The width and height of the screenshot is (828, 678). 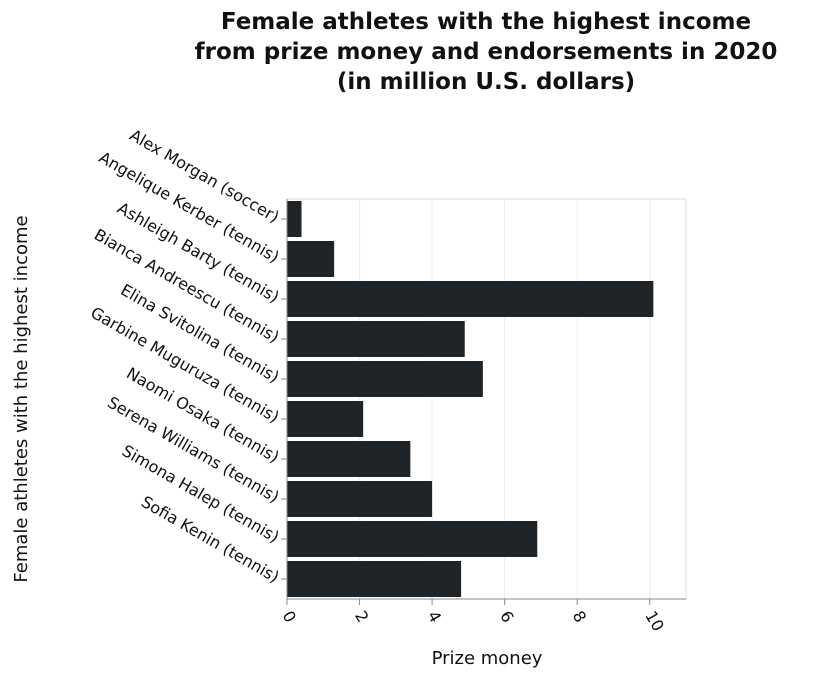 I want to click on x-tick-label-3: 6, so click(x=507, y=617).